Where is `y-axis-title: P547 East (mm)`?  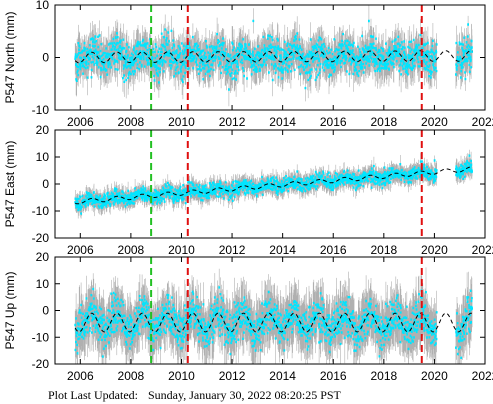
y-axis-title: P547 East (mm) is located at coordinates (10, 184).